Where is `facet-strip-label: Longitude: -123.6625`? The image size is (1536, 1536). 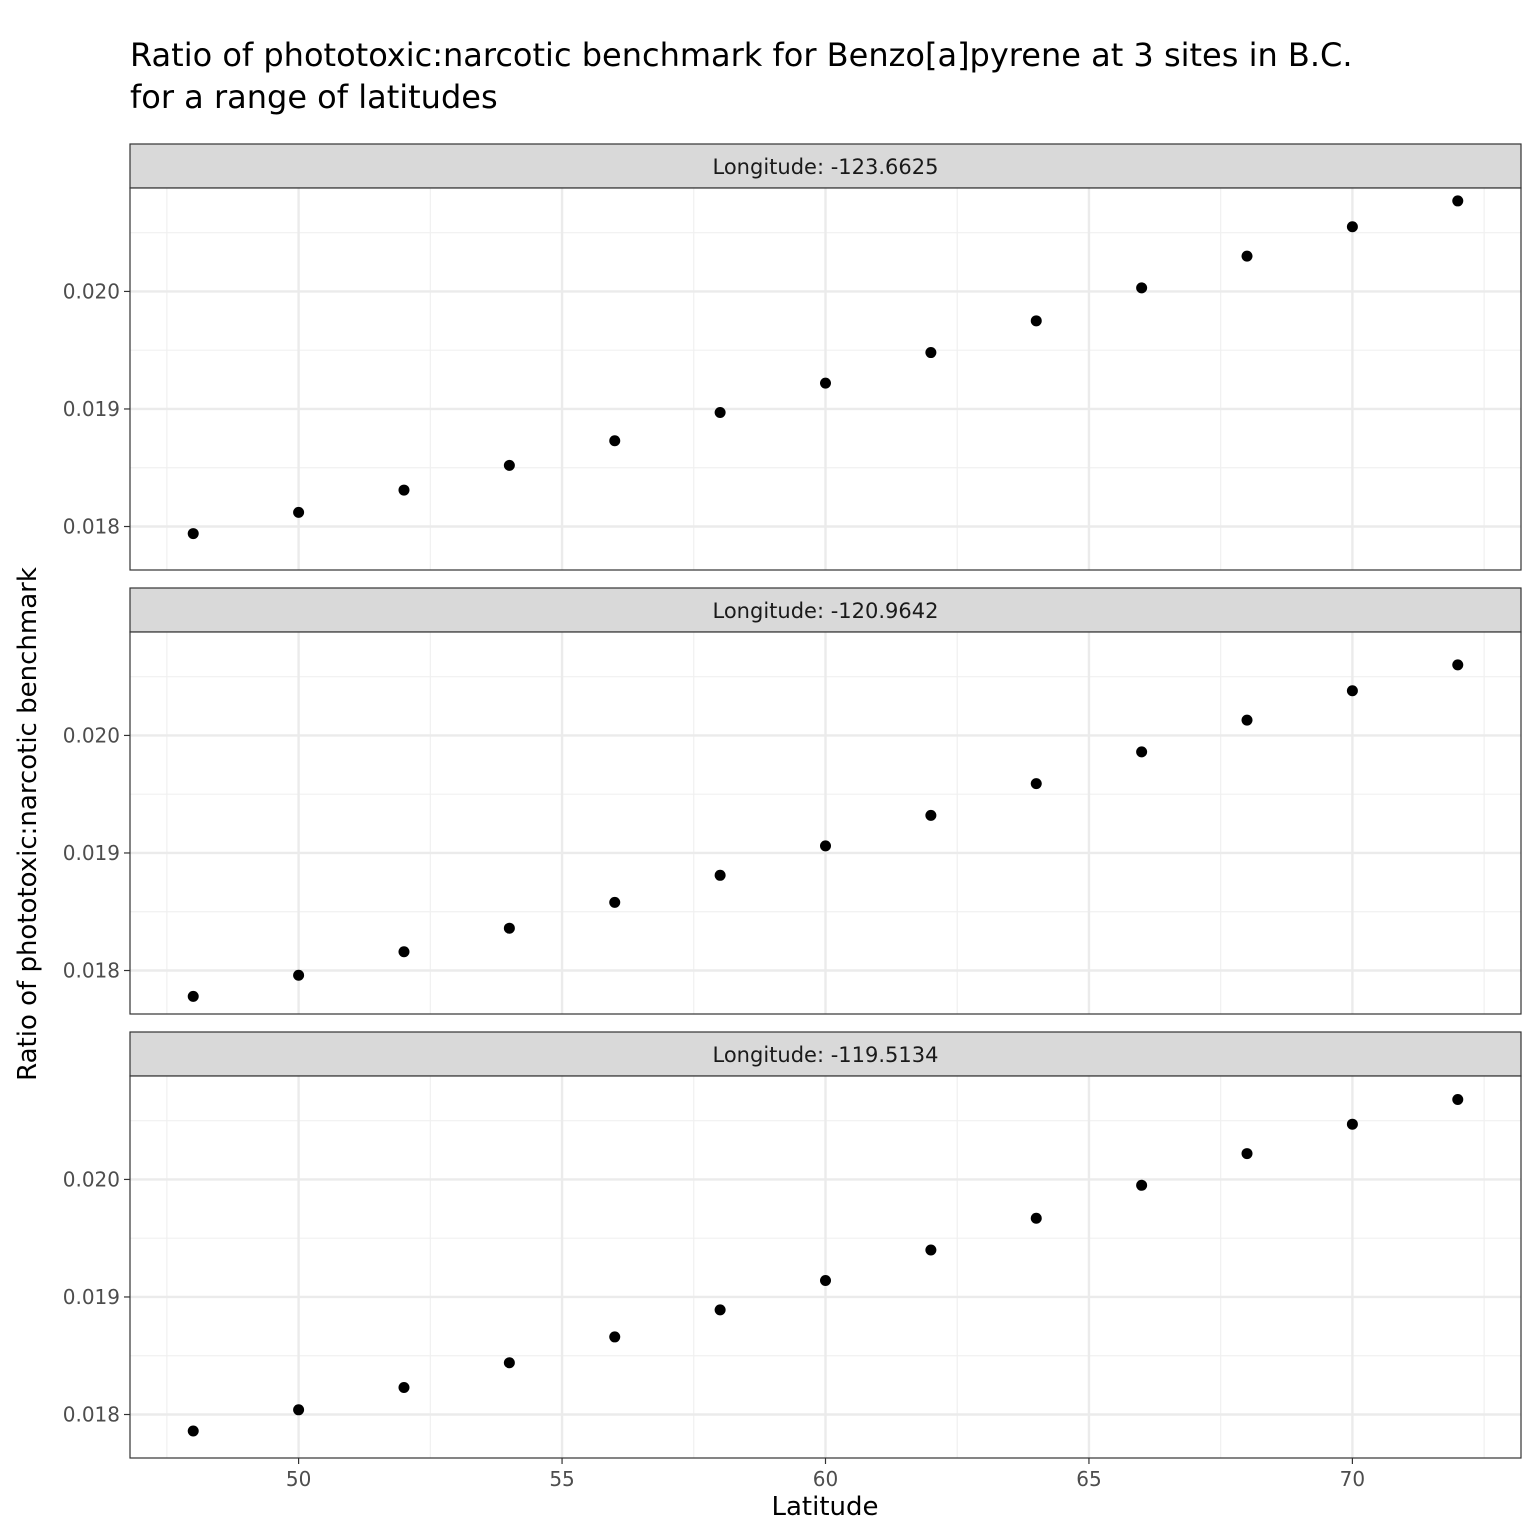
facet-strip-label: Longitude: -123.6625 is located at coordinates (826, 167).